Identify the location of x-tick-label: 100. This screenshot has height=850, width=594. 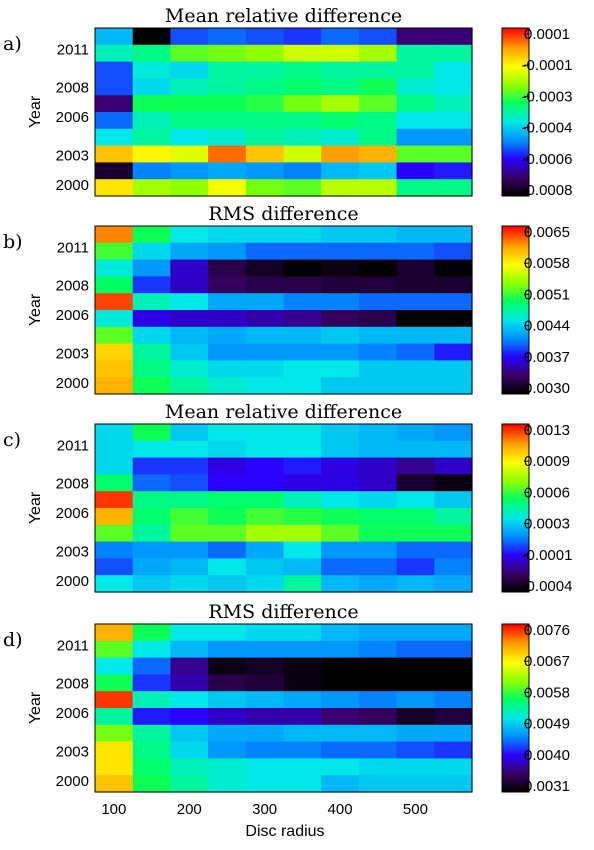
(113, 809).